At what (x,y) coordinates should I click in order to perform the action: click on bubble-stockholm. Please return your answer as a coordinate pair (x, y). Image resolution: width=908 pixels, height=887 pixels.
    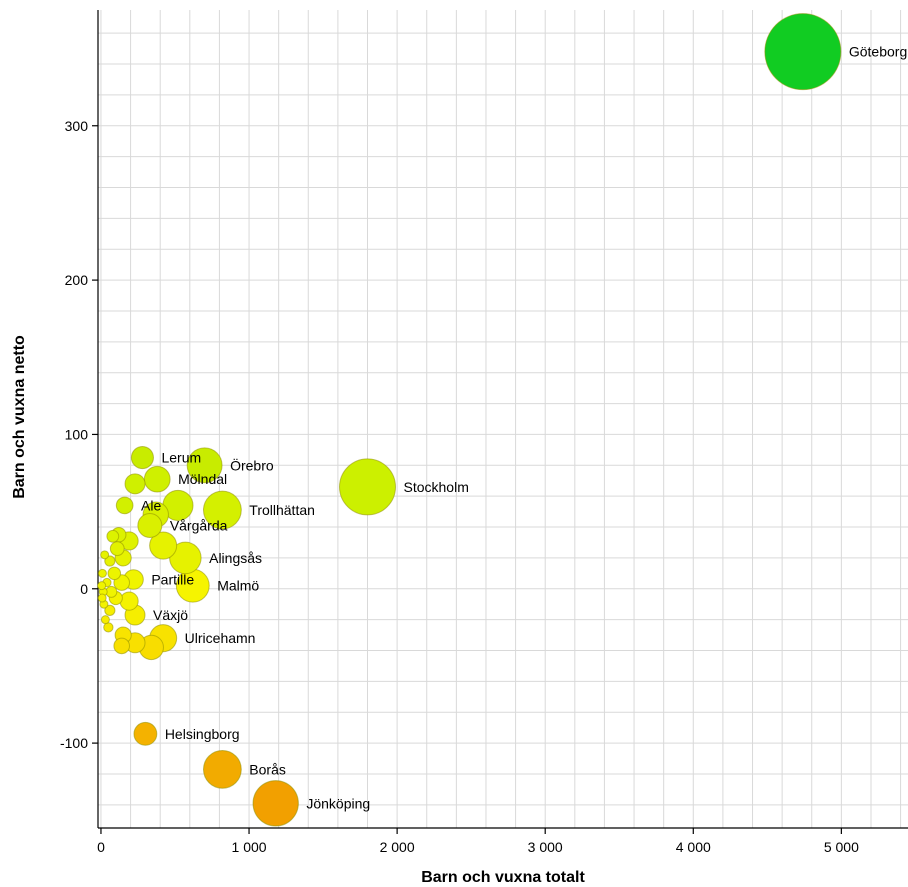
    Looking at the image, I should click on (368, 487).